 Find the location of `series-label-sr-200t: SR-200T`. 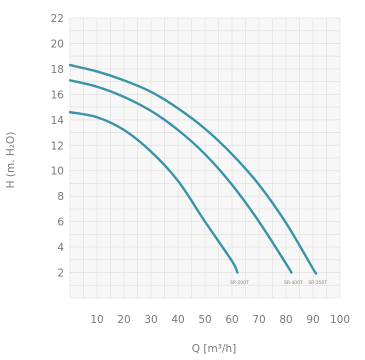

series-label-sr-200t: SR-200T is located at coordinates (239, 283).